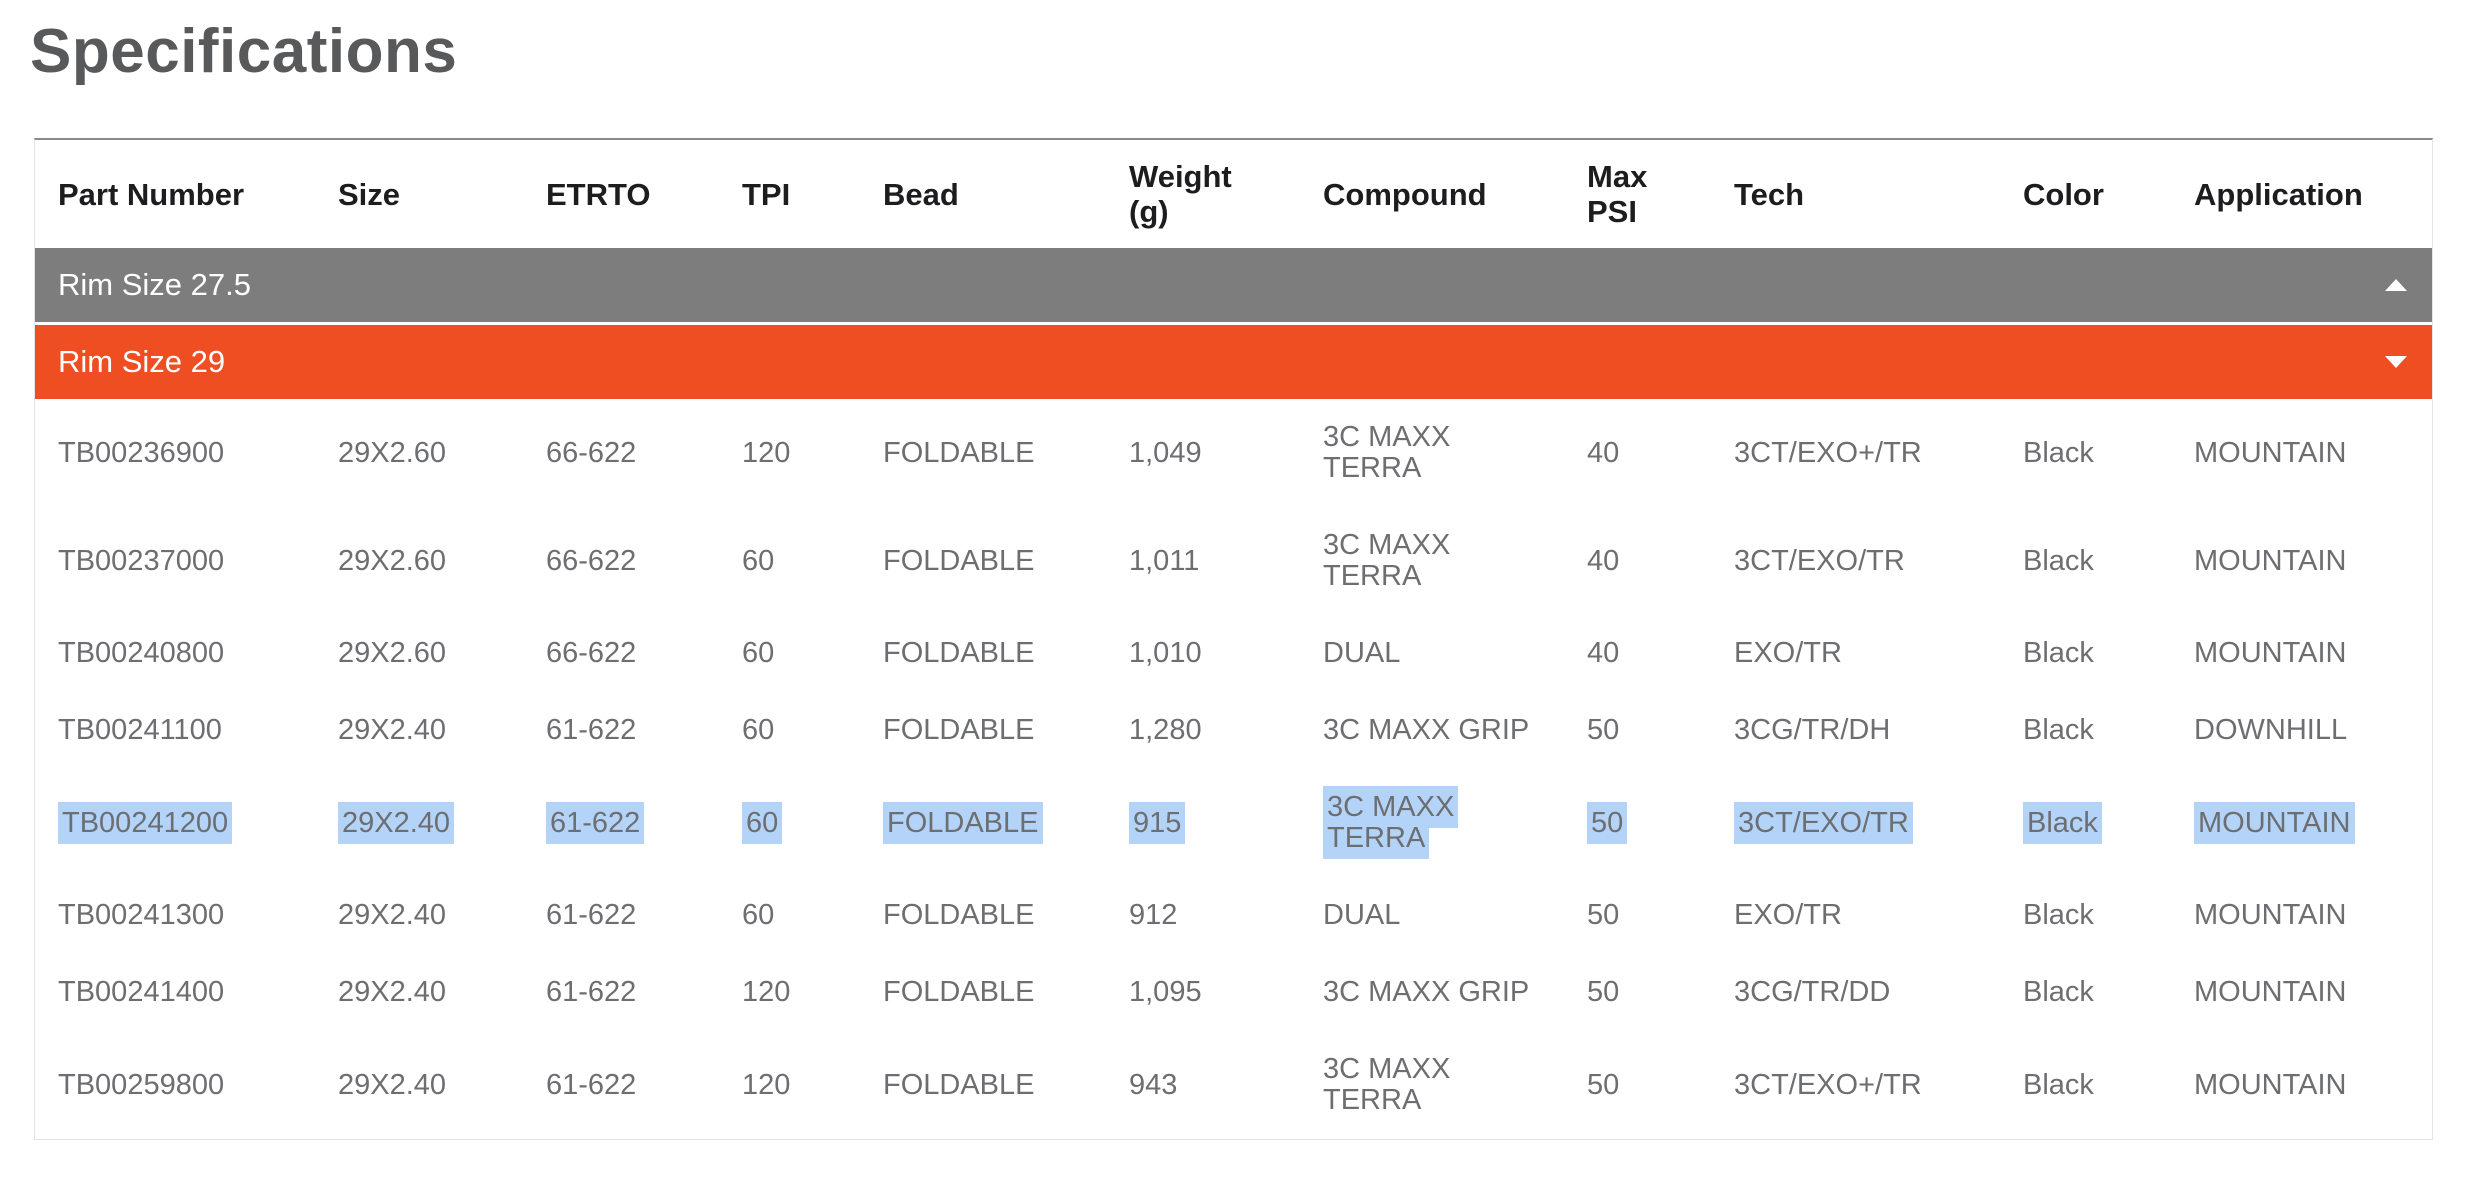 Image resolution: width=2472 pixels, height=1196 pixels. I want to click on chevron-up-icon, so click(2396, 285).